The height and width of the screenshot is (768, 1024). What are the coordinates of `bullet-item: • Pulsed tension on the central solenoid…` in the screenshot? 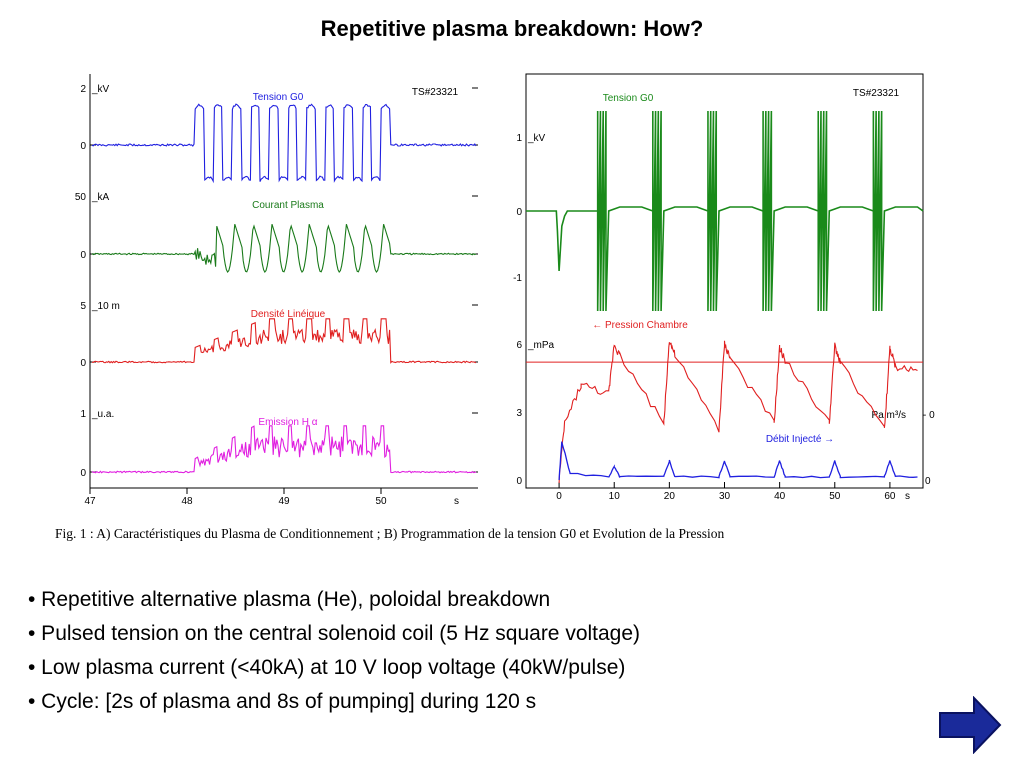 It's located at (334, 633).